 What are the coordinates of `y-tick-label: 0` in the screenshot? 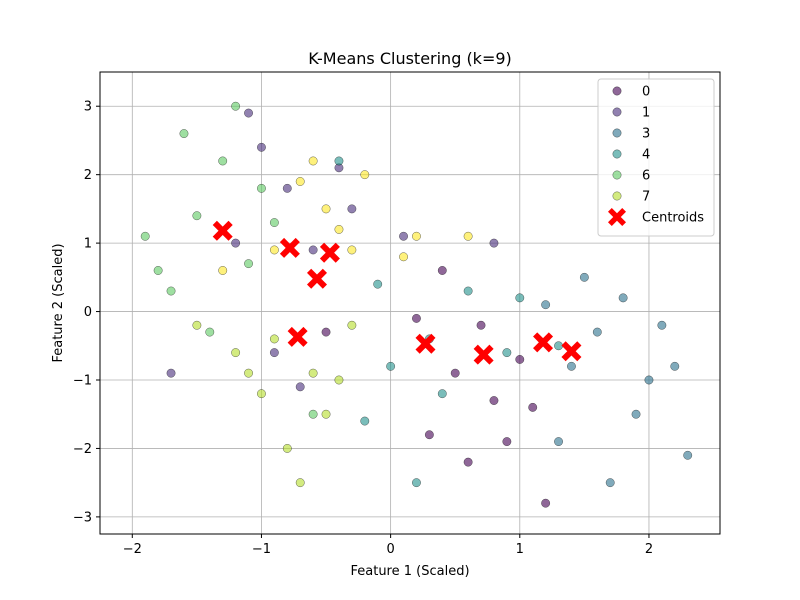 It's located at (88, 312).